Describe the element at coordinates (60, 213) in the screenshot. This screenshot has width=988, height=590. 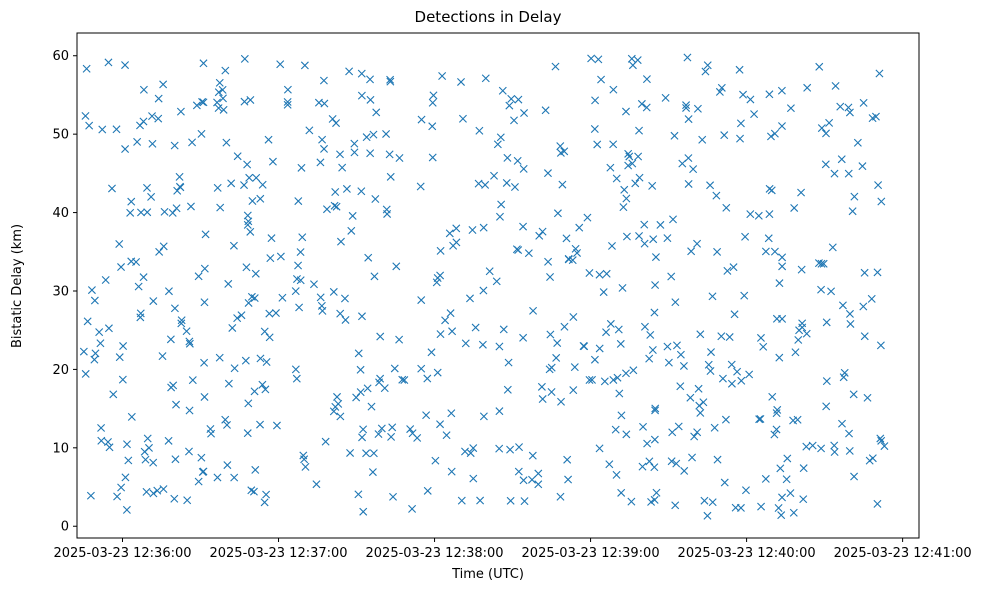
I see `y-tick-label: 40` at that location.